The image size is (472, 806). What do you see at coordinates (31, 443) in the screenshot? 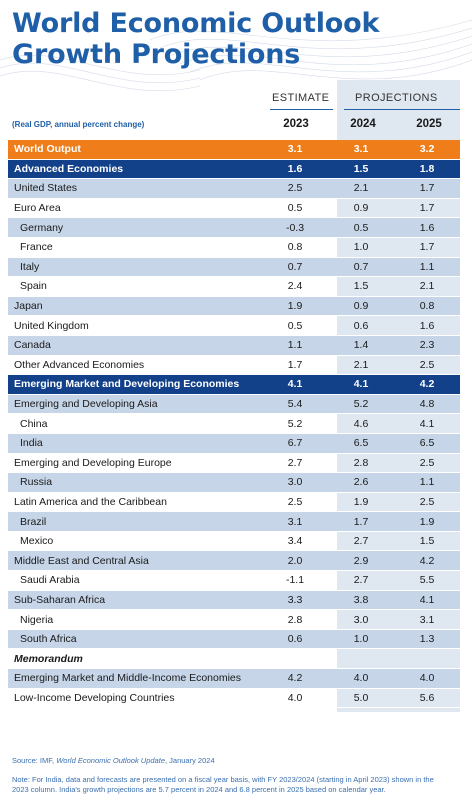
I see `row-label: India` at bounding box center [31, 443].